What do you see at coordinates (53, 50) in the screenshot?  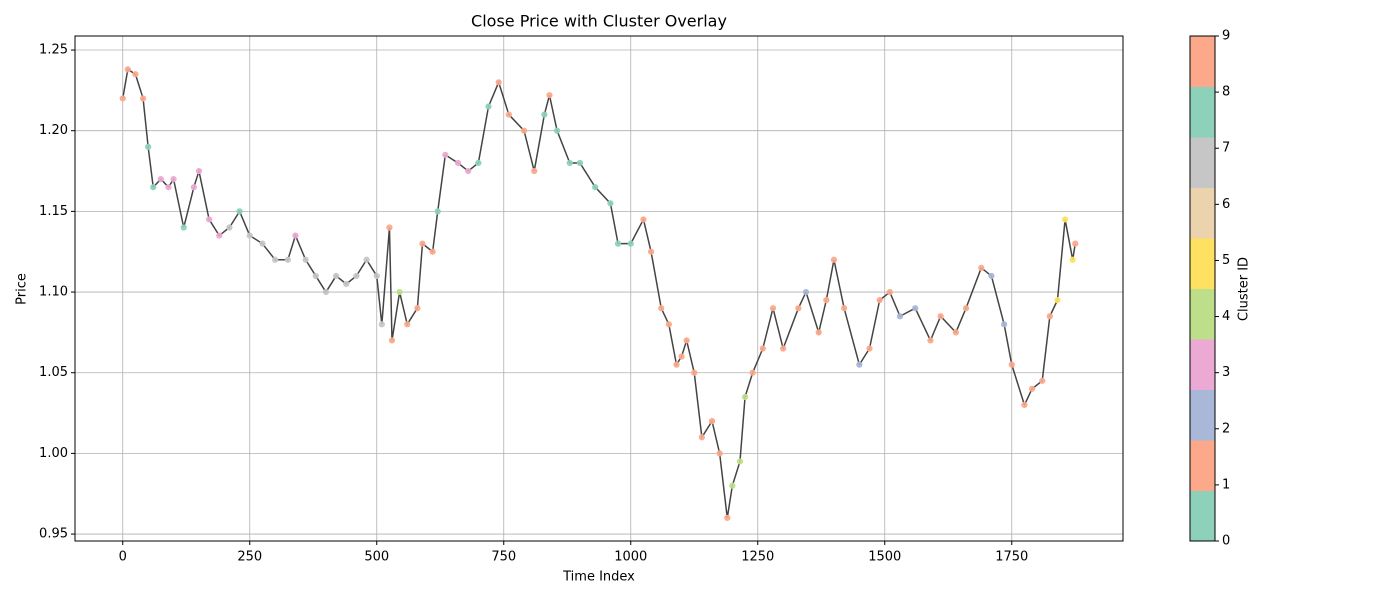 I see `y-tick-label: 1.25` at bounding box center [53, 50].